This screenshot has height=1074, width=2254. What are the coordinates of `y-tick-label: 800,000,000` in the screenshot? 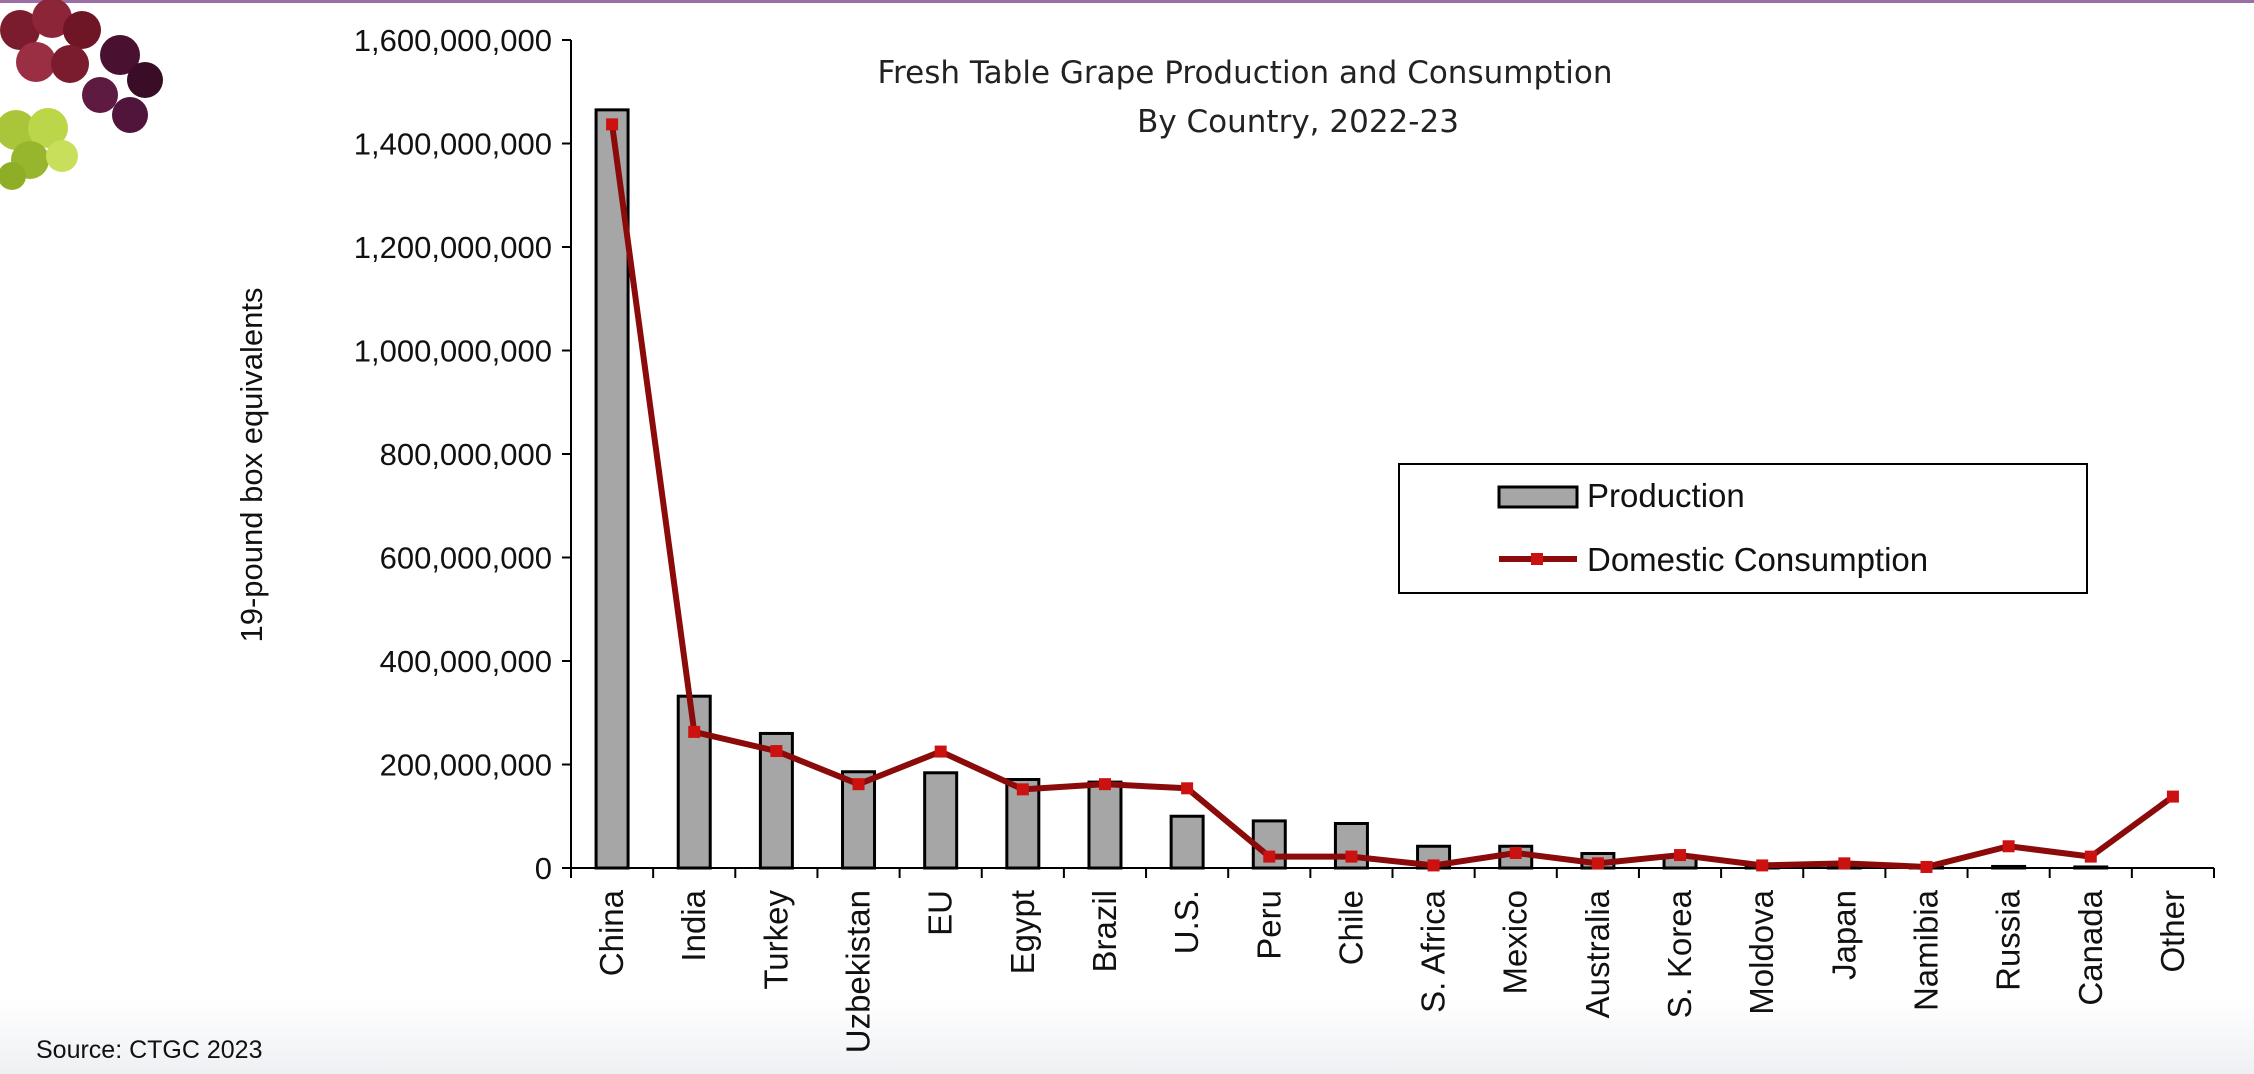 It's located at (466, 454).